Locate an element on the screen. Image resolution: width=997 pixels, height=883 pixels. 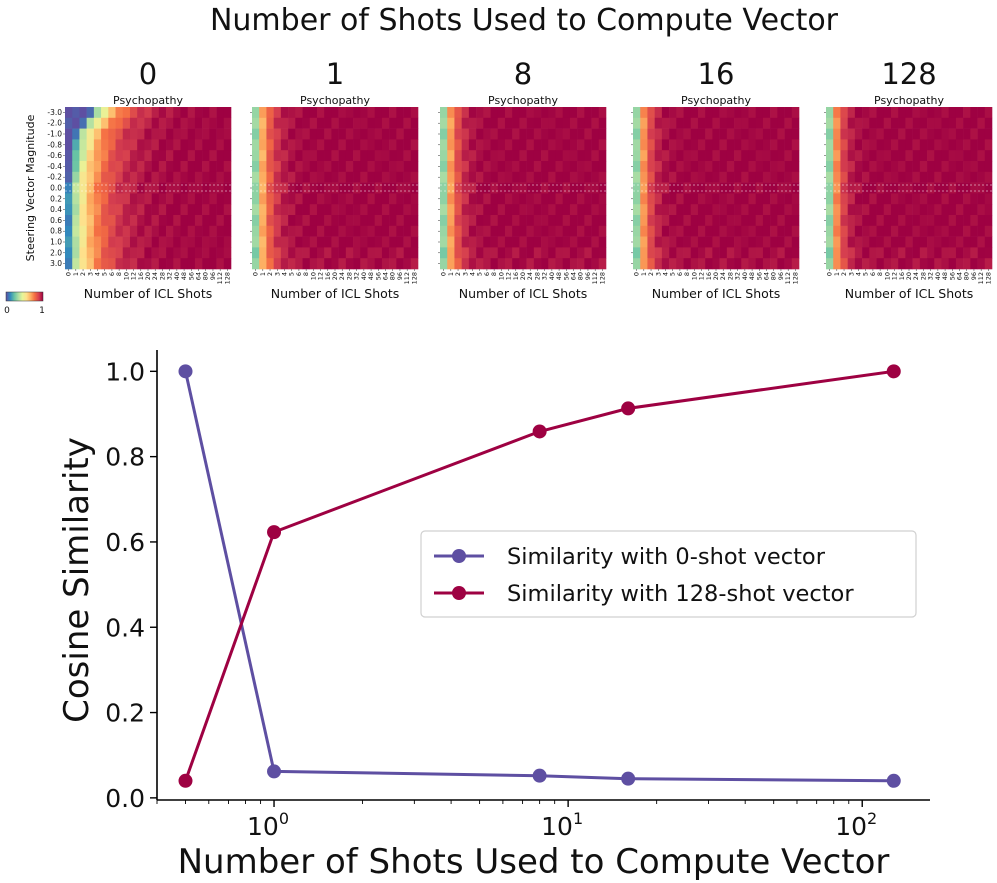
x-tick-exponent: 2 is located at coordinates (872, 818).